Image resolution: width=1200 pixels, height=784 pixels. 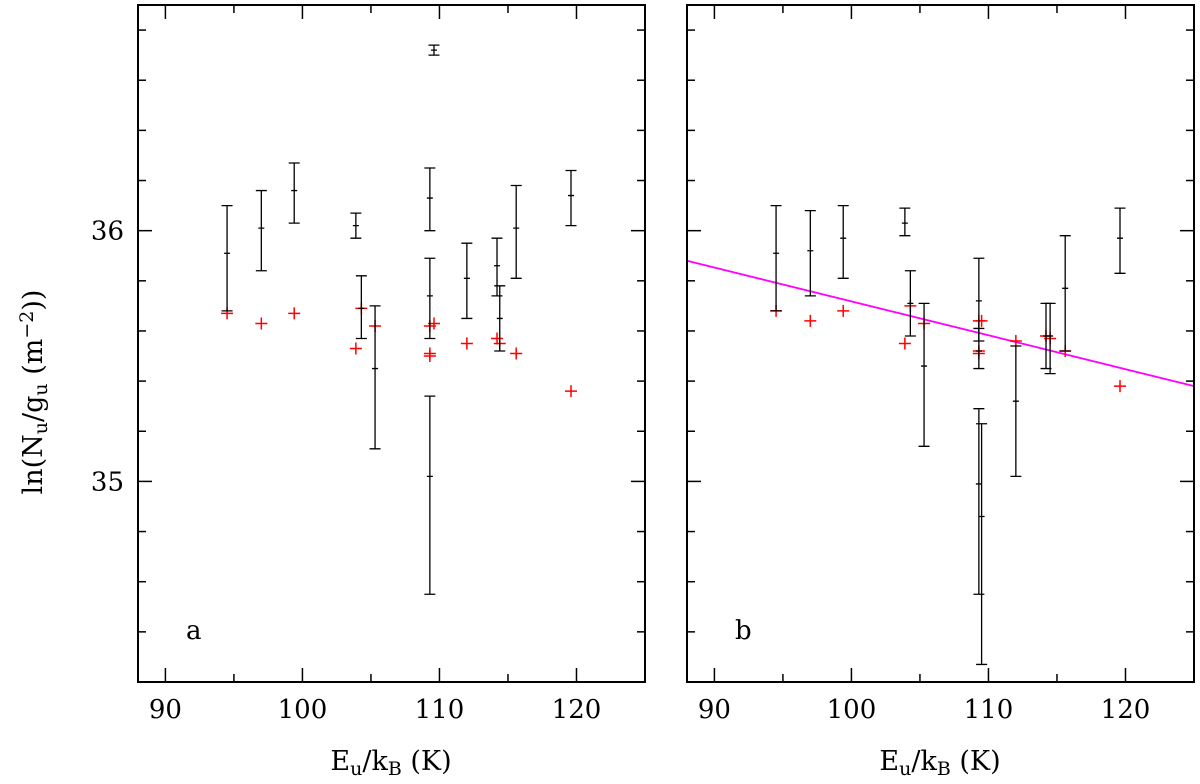 I want to click on panel-b-x-axis-label: Eu/kB (K), so click(x=939, y=763).